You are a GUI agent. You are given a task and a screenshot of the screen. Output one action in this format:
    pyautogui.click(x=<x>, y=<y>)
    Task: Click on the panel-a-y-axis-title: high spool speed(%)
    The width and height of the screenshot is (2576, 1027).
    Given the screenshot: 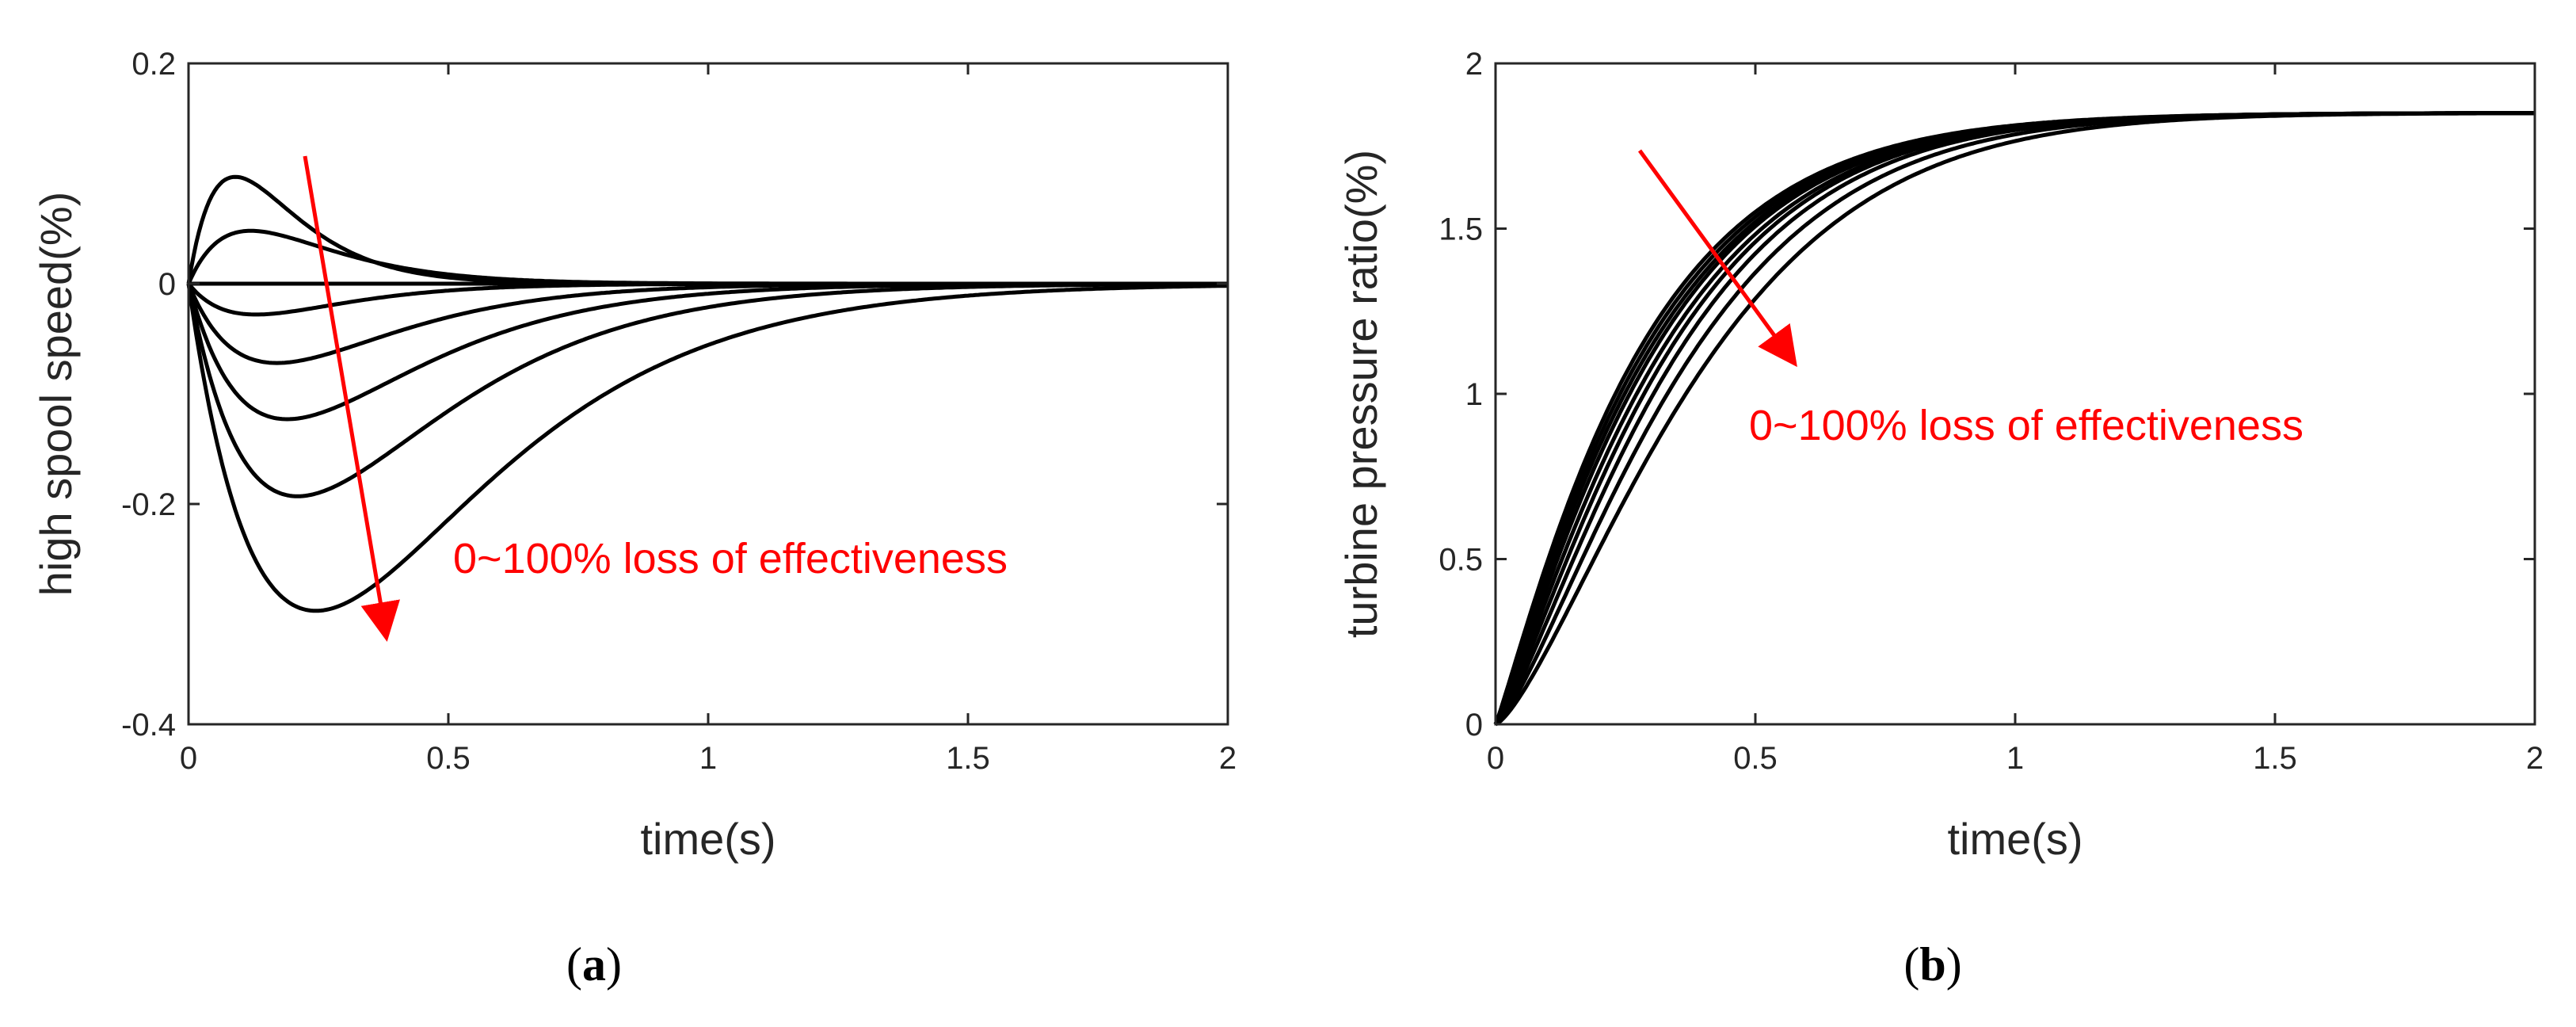 What is the action you would take?
    pyautogui.click(x=56, y=394)
    